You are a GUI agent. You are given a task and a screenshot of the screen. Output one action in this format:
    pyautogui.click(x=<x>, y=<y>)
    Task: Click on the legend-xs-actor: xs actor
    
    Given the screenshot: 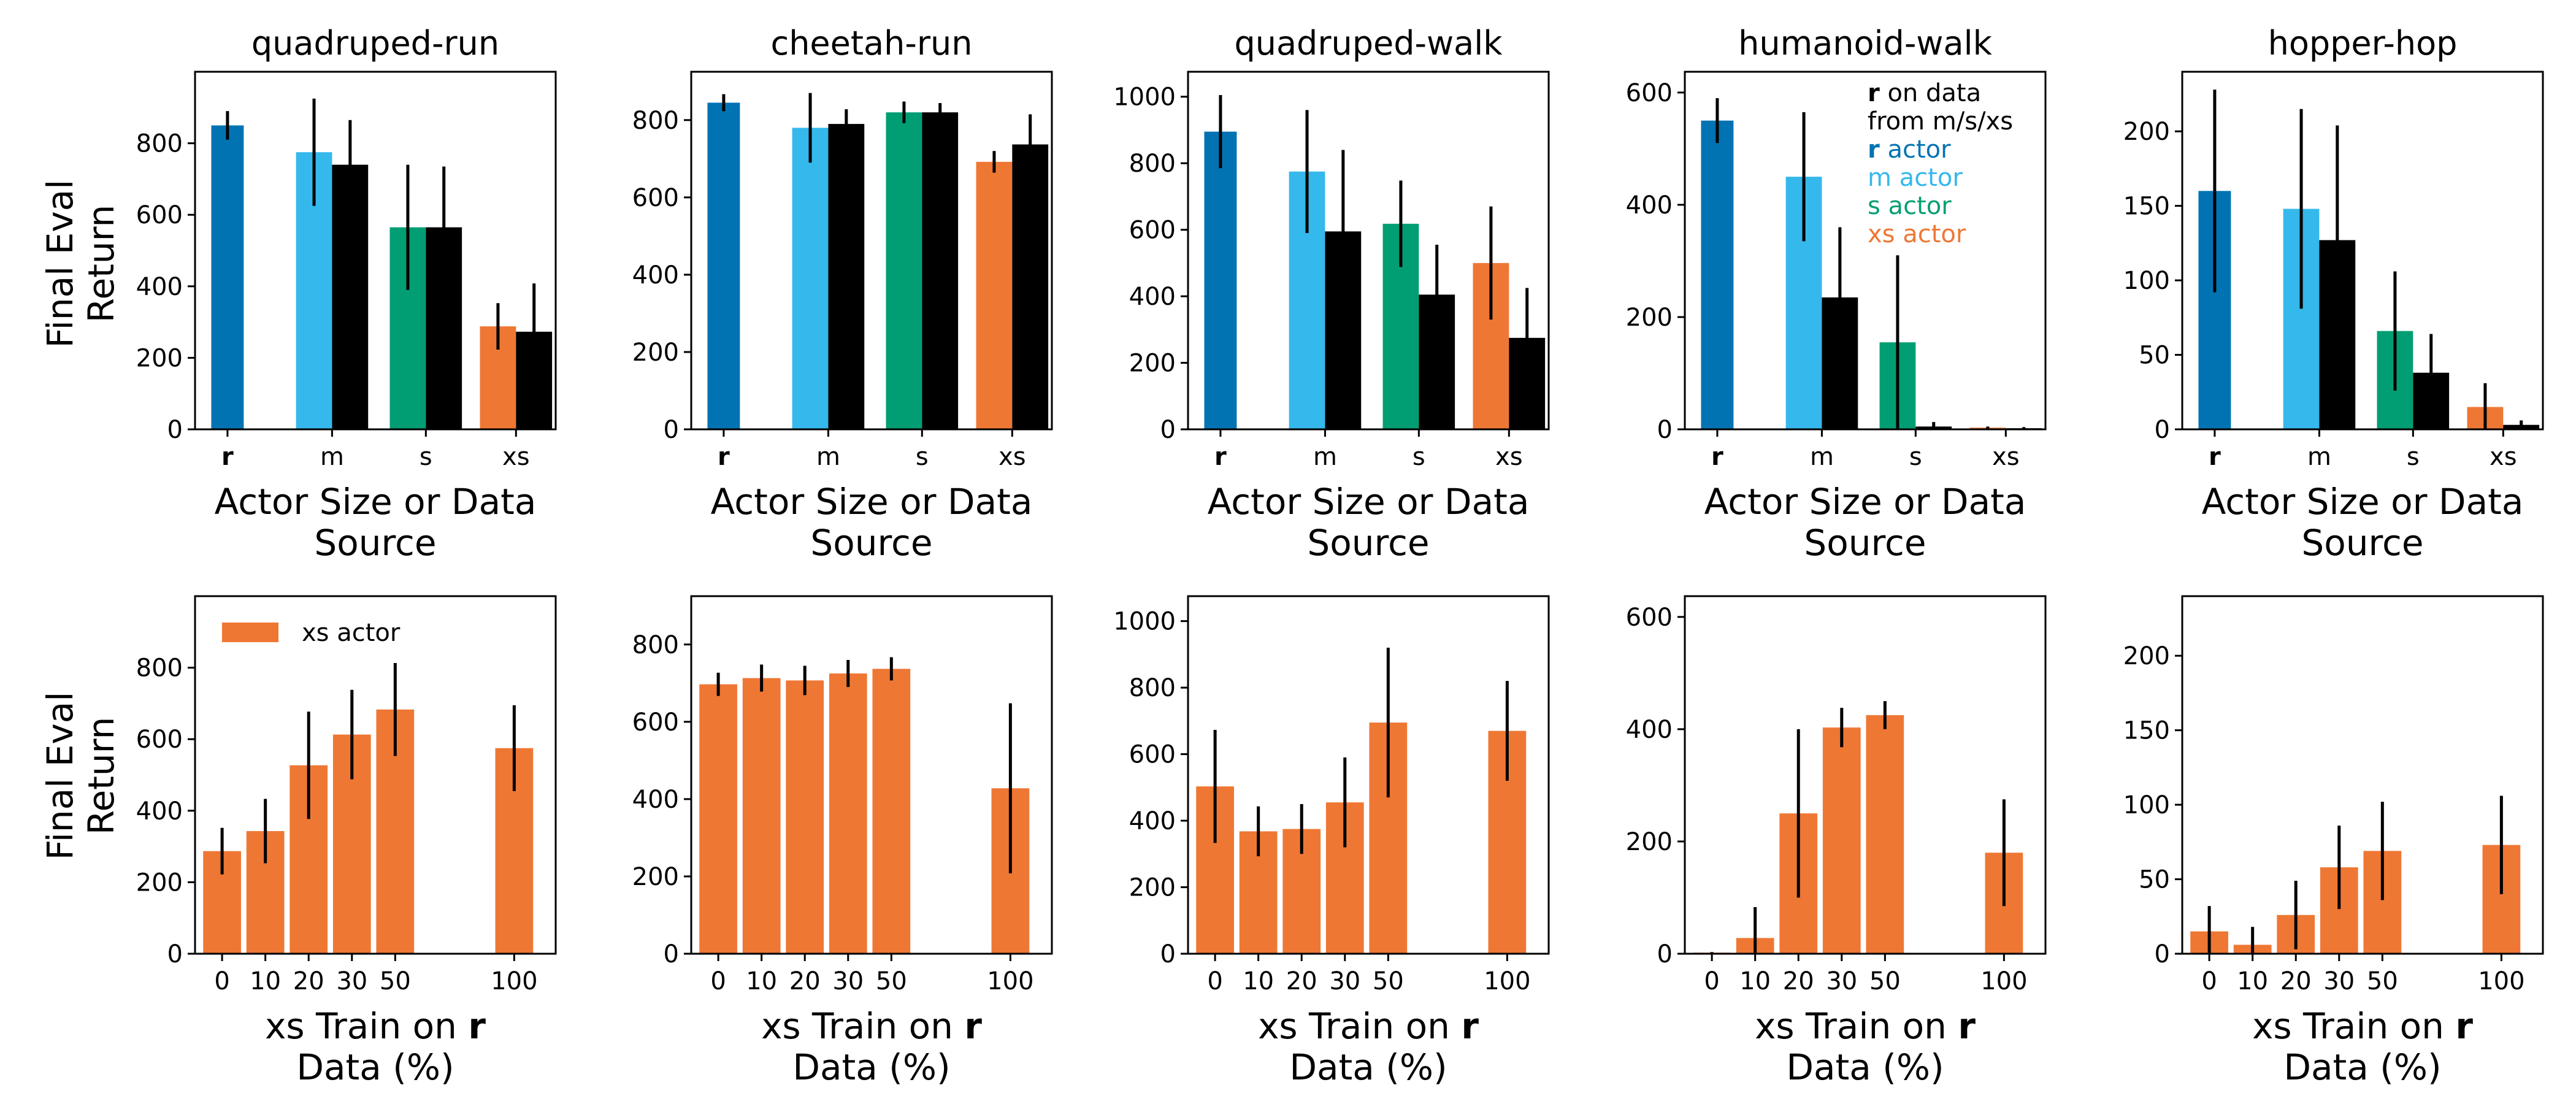 What is the action you would take?
    pyautogui.click(x=1917, y=234)
    